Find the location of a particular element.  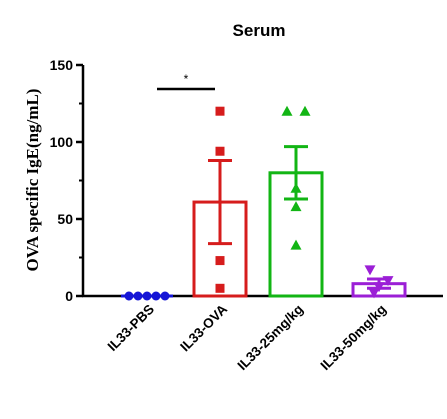

error-bars is located at coordinates (299, 217).